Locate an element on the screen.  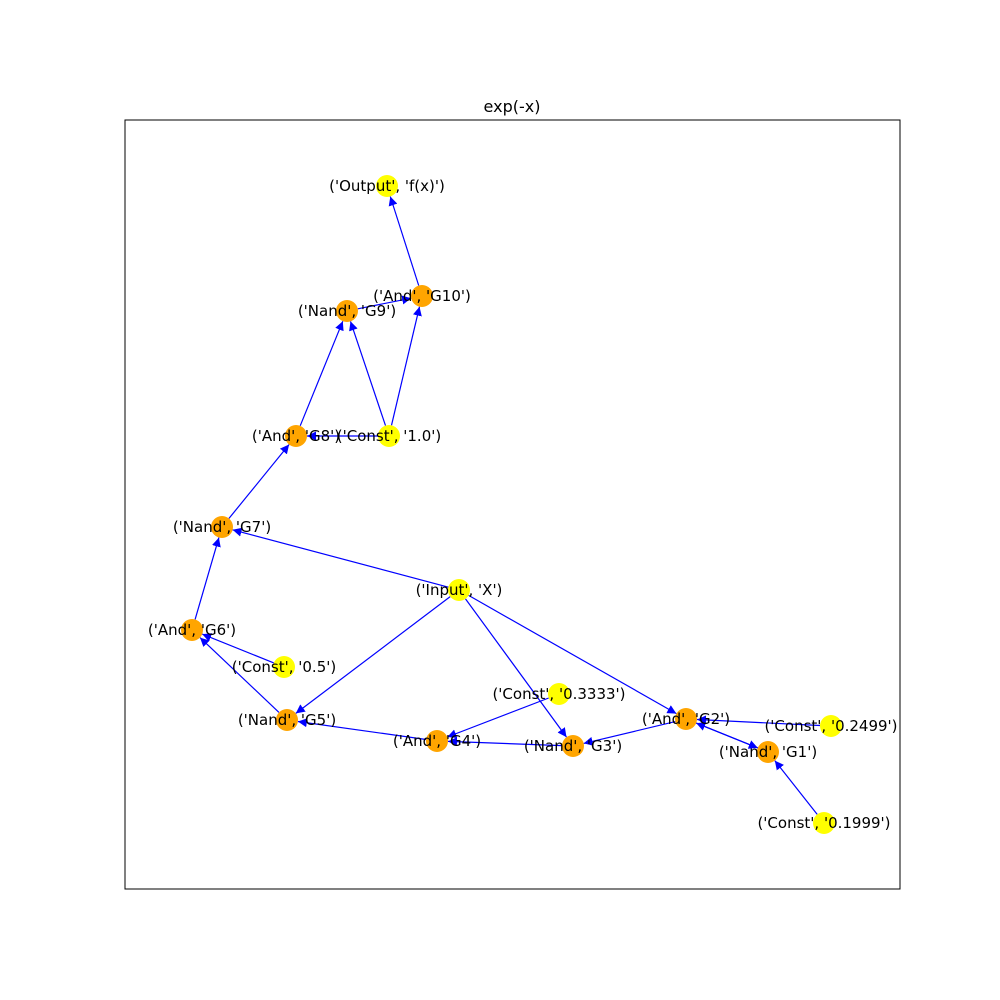
edge-input-to-g2 is located at coordinates (572, 654).